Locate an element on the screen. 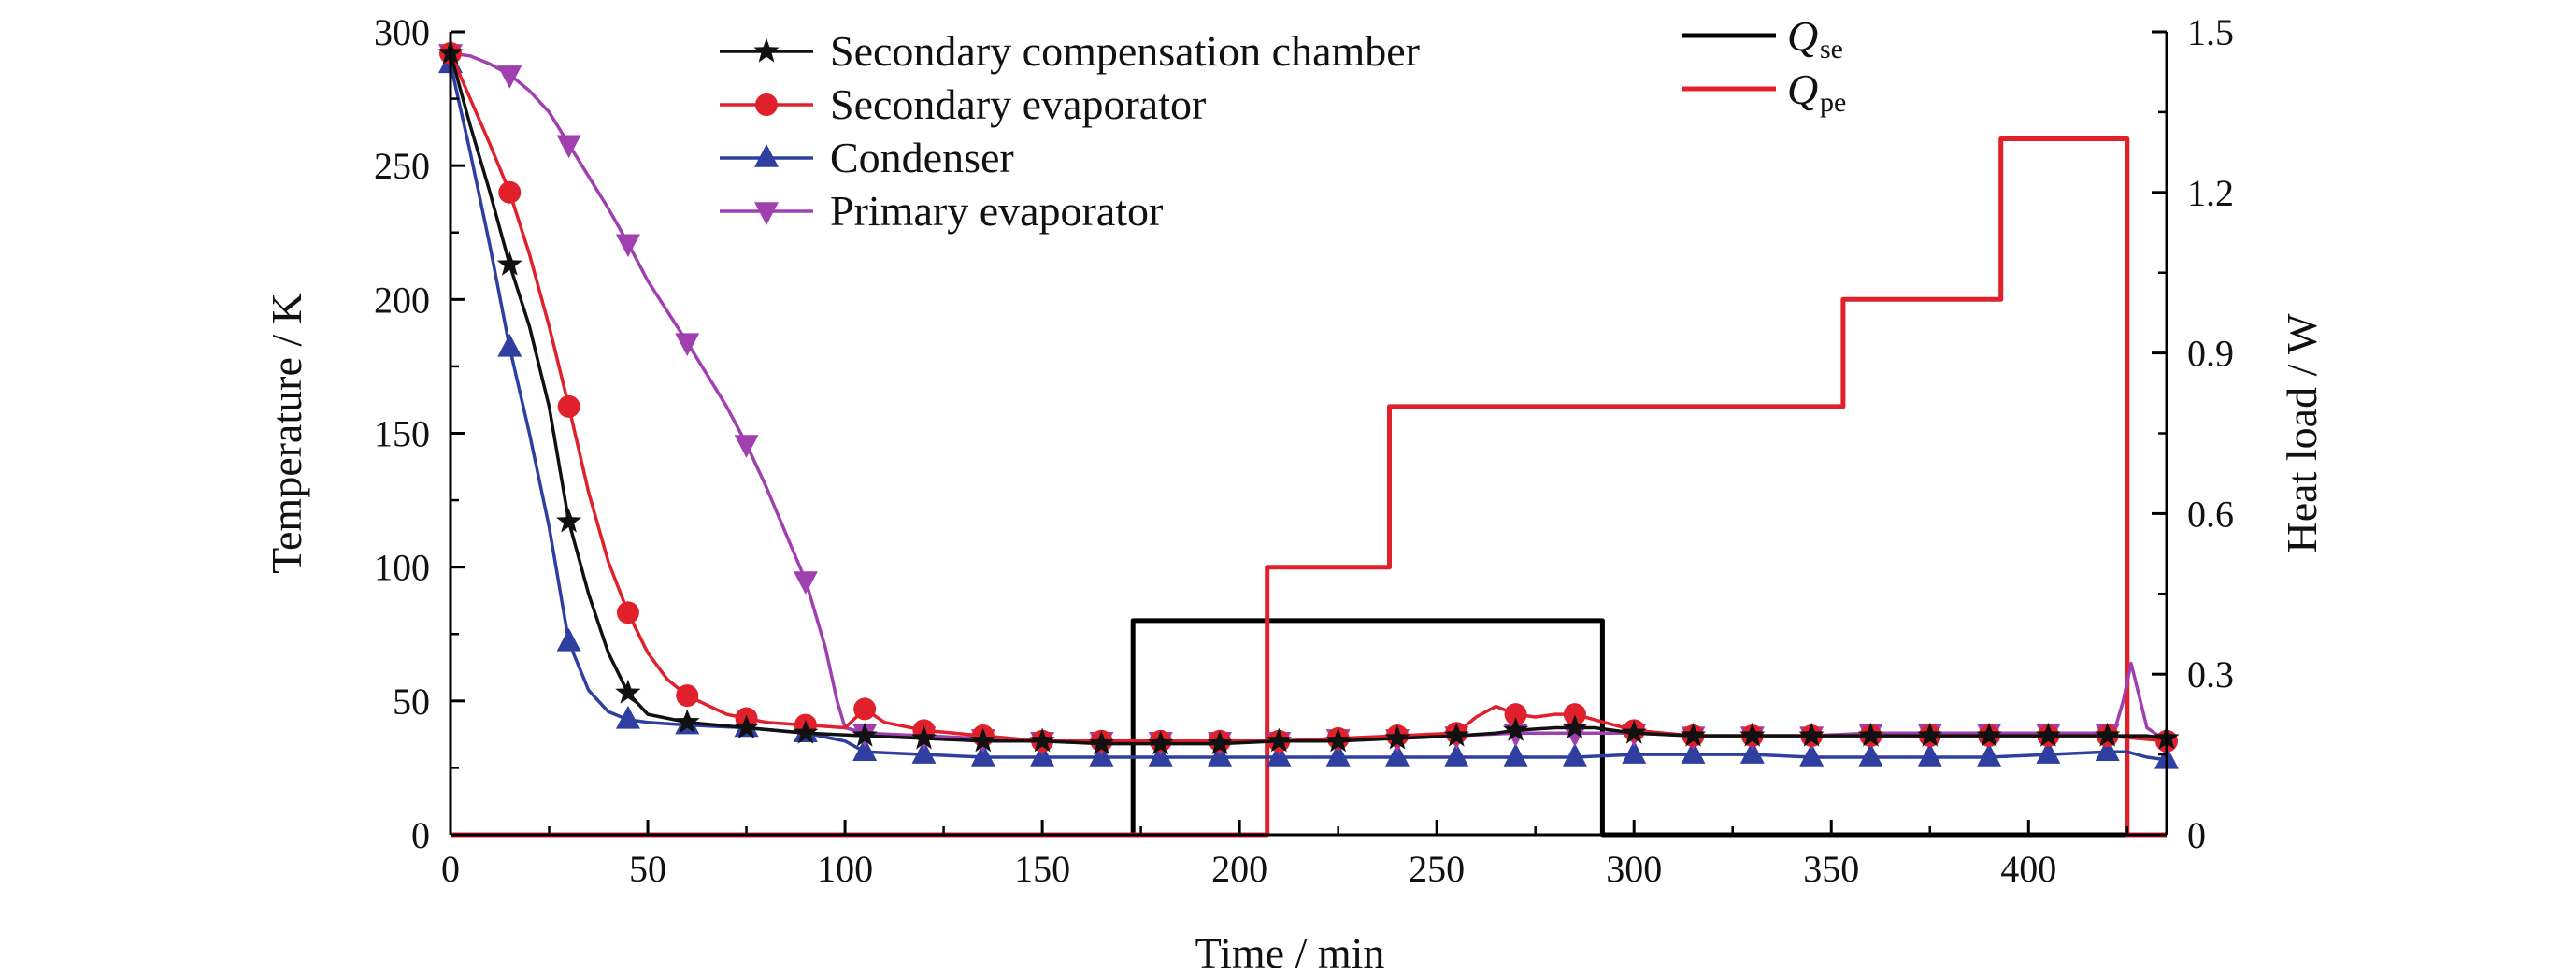 The image size is (2576, 975). x-tick-label: 50 is located at coordinates (647, 869).